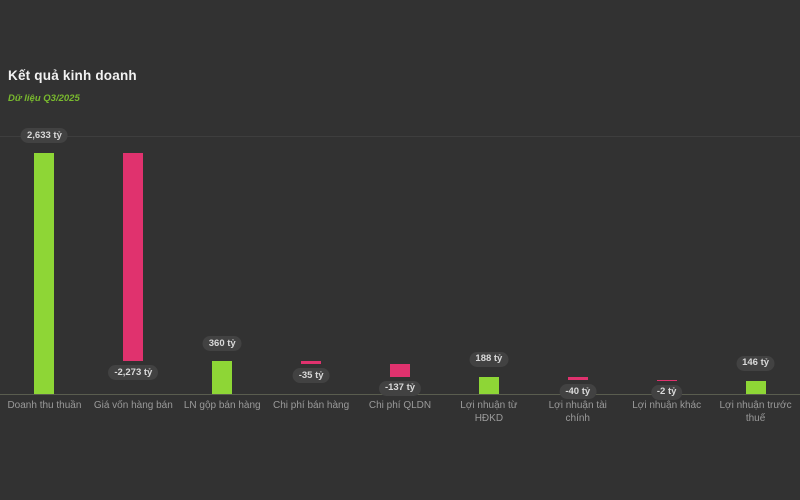 The height and width of the screenshot is (500, 800). I want to click on value-badge-5: -137 tỷ, so click(400, 388).